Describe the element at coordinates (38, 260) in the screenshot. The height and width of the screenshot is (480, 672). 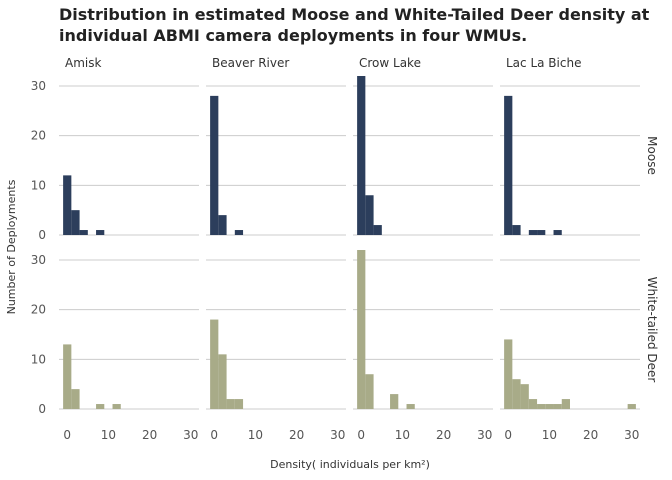
I see `y-tick-label-white-tailed-deer-30: 30` at that location.